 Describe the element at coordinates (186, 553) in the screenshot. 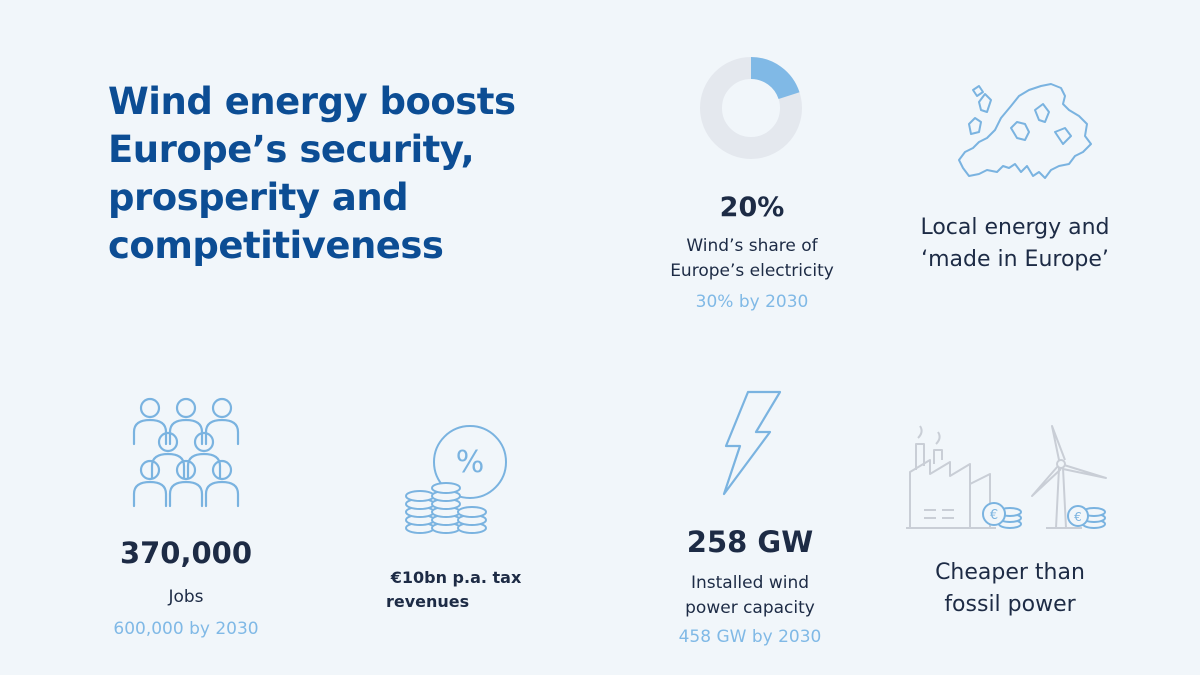

I see `jobs-value: 370,000` at that location.